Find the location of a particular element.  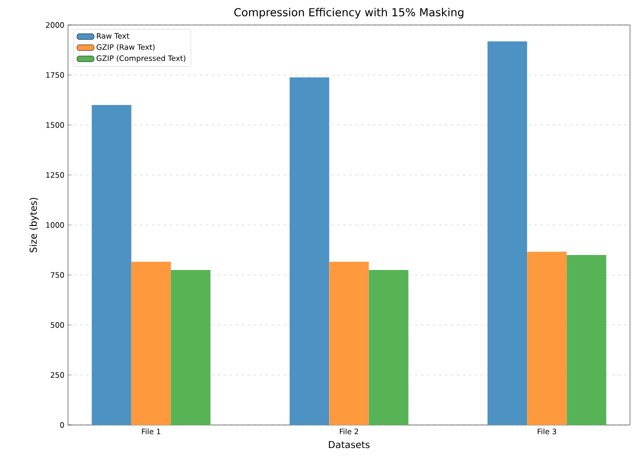

y-axis-title: Size (bytes) is located at coordinates (34, 225).